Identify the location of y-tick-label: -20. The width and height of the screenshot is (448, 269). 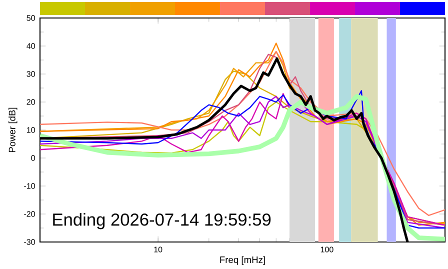
(29, 214).